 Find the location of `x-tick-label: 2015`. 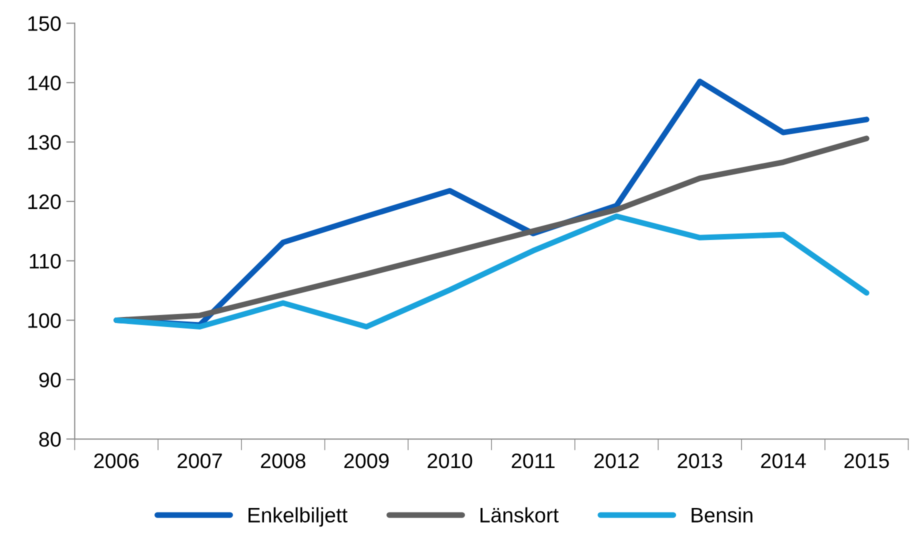

x-tick-label: 2015 is located at coordinates (866, 460).